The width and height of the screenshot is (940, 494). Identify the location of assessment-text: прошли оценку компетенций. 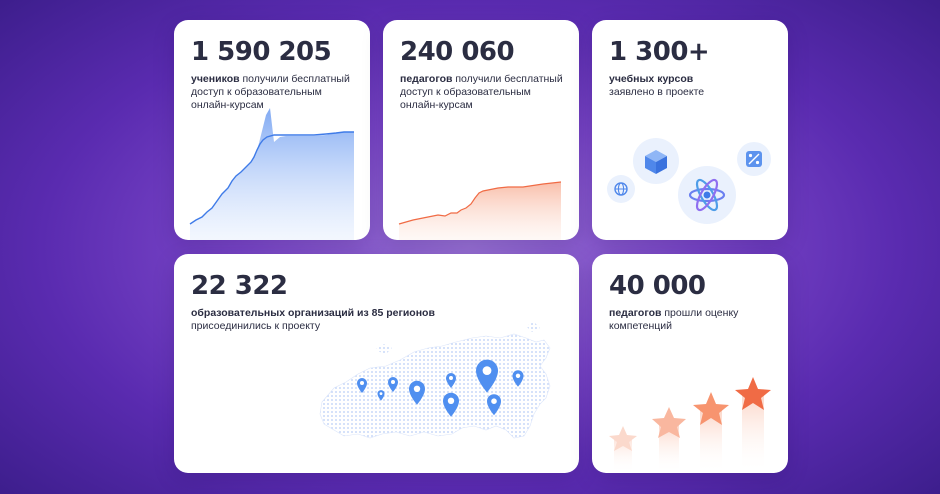
(674, 319).